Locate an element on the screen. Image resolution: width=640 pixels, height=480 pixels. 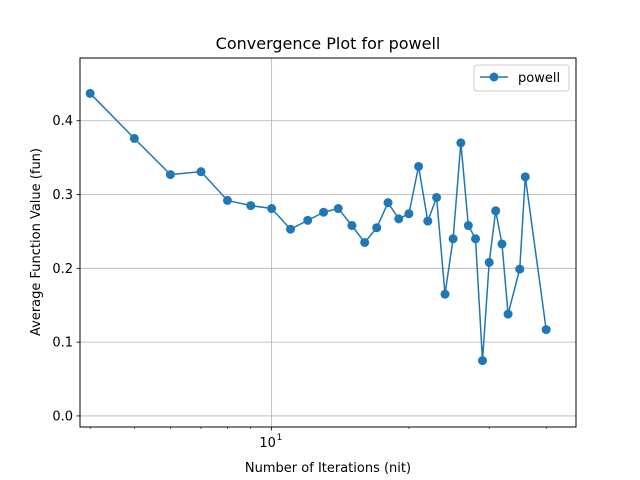
y-tick-label: 0.3 is located at coordinates (62, 195).